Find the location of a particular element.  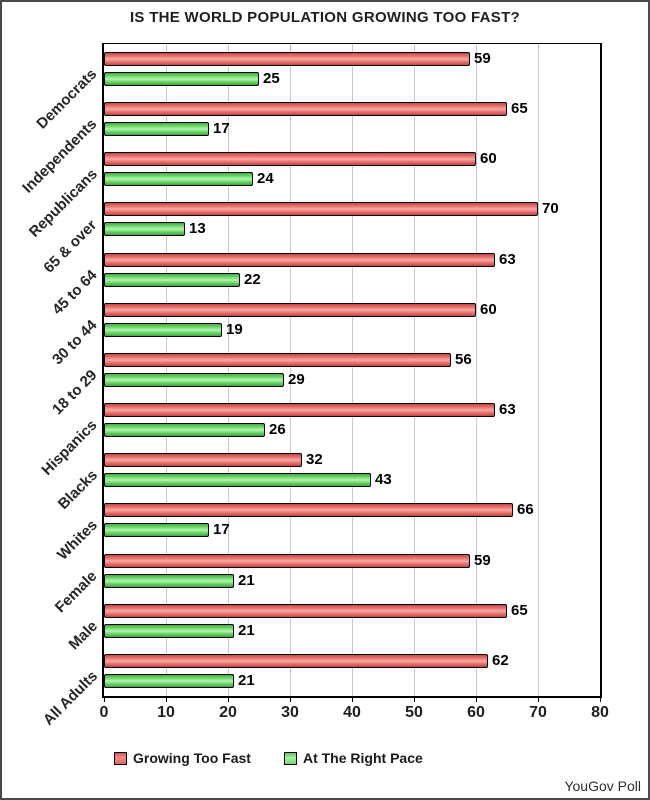

bar-value-label: 32 is located at coordinates (314, 460).